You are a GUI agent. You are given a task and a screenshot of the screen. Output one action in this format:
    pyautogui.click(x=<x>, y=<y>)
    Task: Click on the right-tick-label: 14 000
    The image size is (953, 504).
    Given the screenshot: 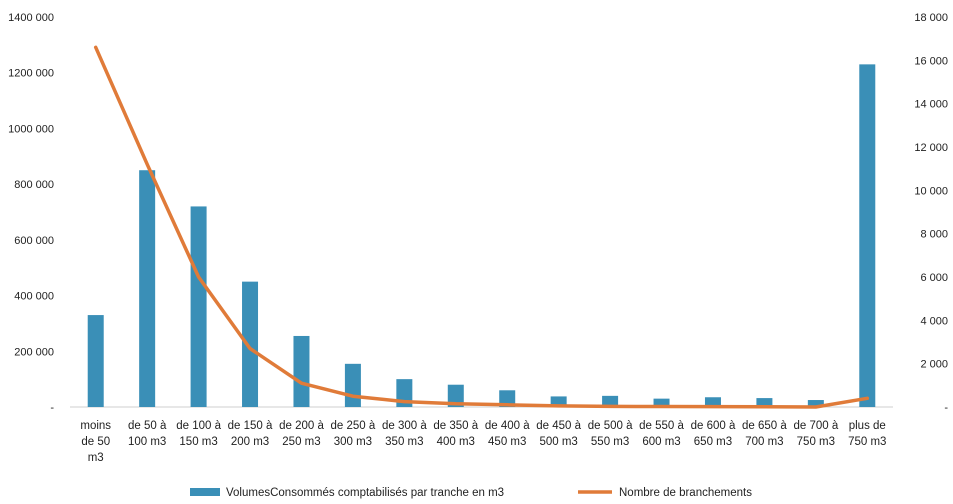 What is the action you would take?
    pyautogui.click(x=931, y=105)
    